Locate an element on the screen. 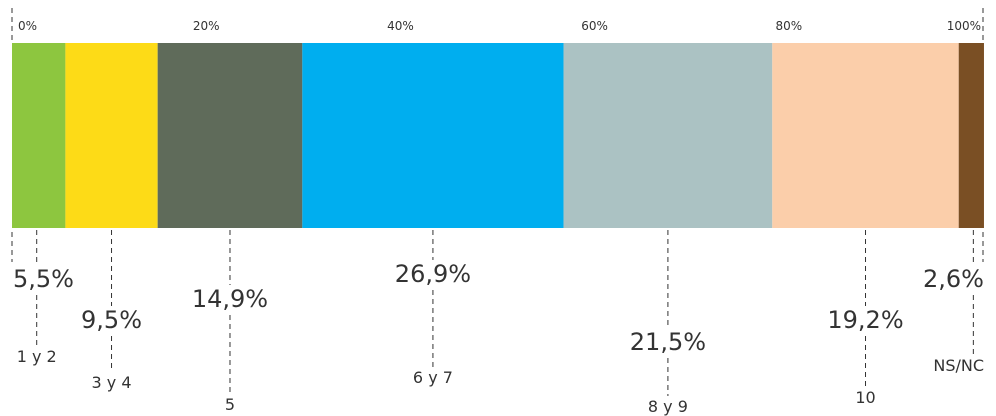 The width and height of the screenshot is (996, 416). category-label: 3 y 4 is located at coordinates (112, 382).